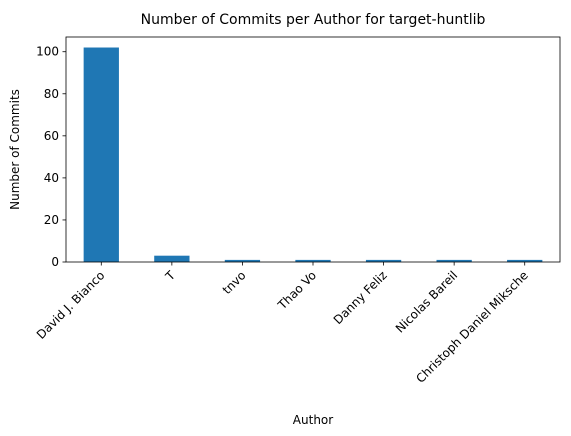  I want to click on bar-danny-feliz, so click(383, 260).